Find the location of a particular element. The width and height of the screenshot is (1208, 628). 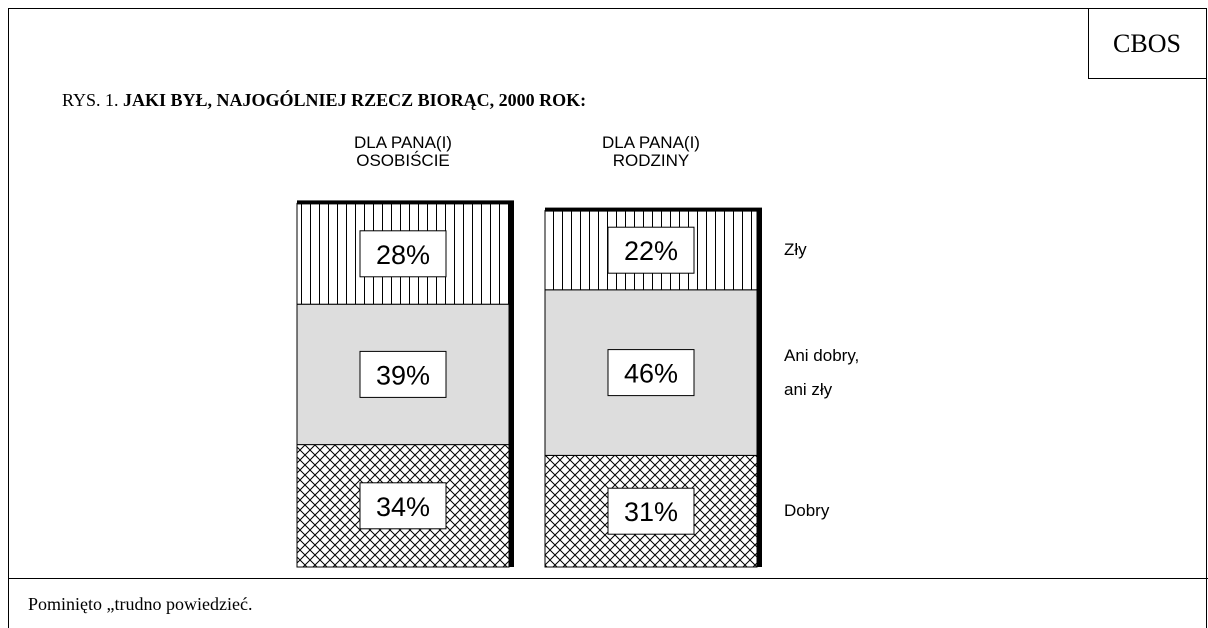

value-label: 34% is located at coordinates (403, 507).